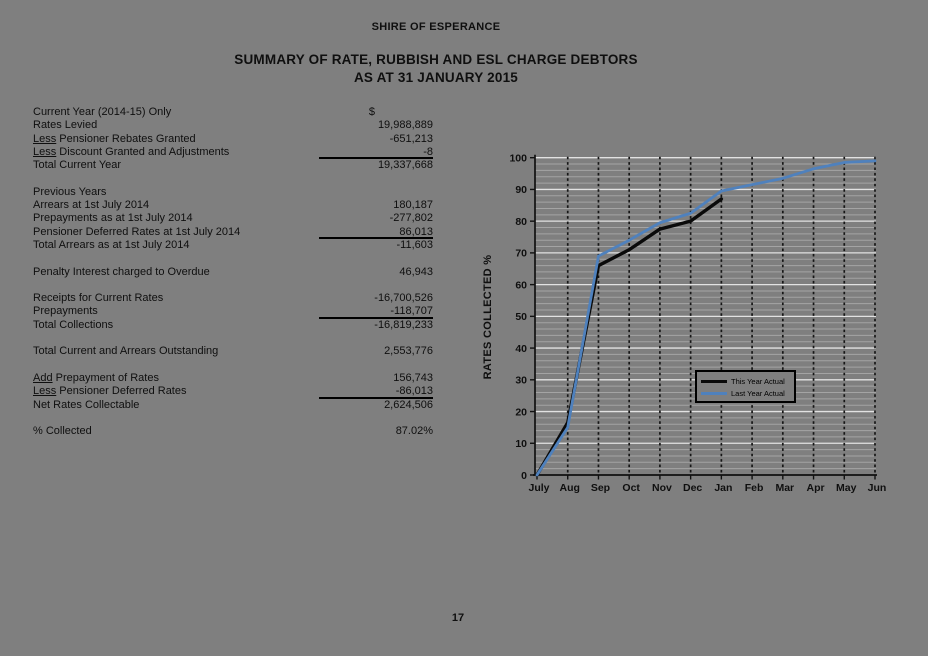 This screenshot has width=928, height=656. I want to click on table-row: Current Year (2014-15) Only $, so click(233, 112).